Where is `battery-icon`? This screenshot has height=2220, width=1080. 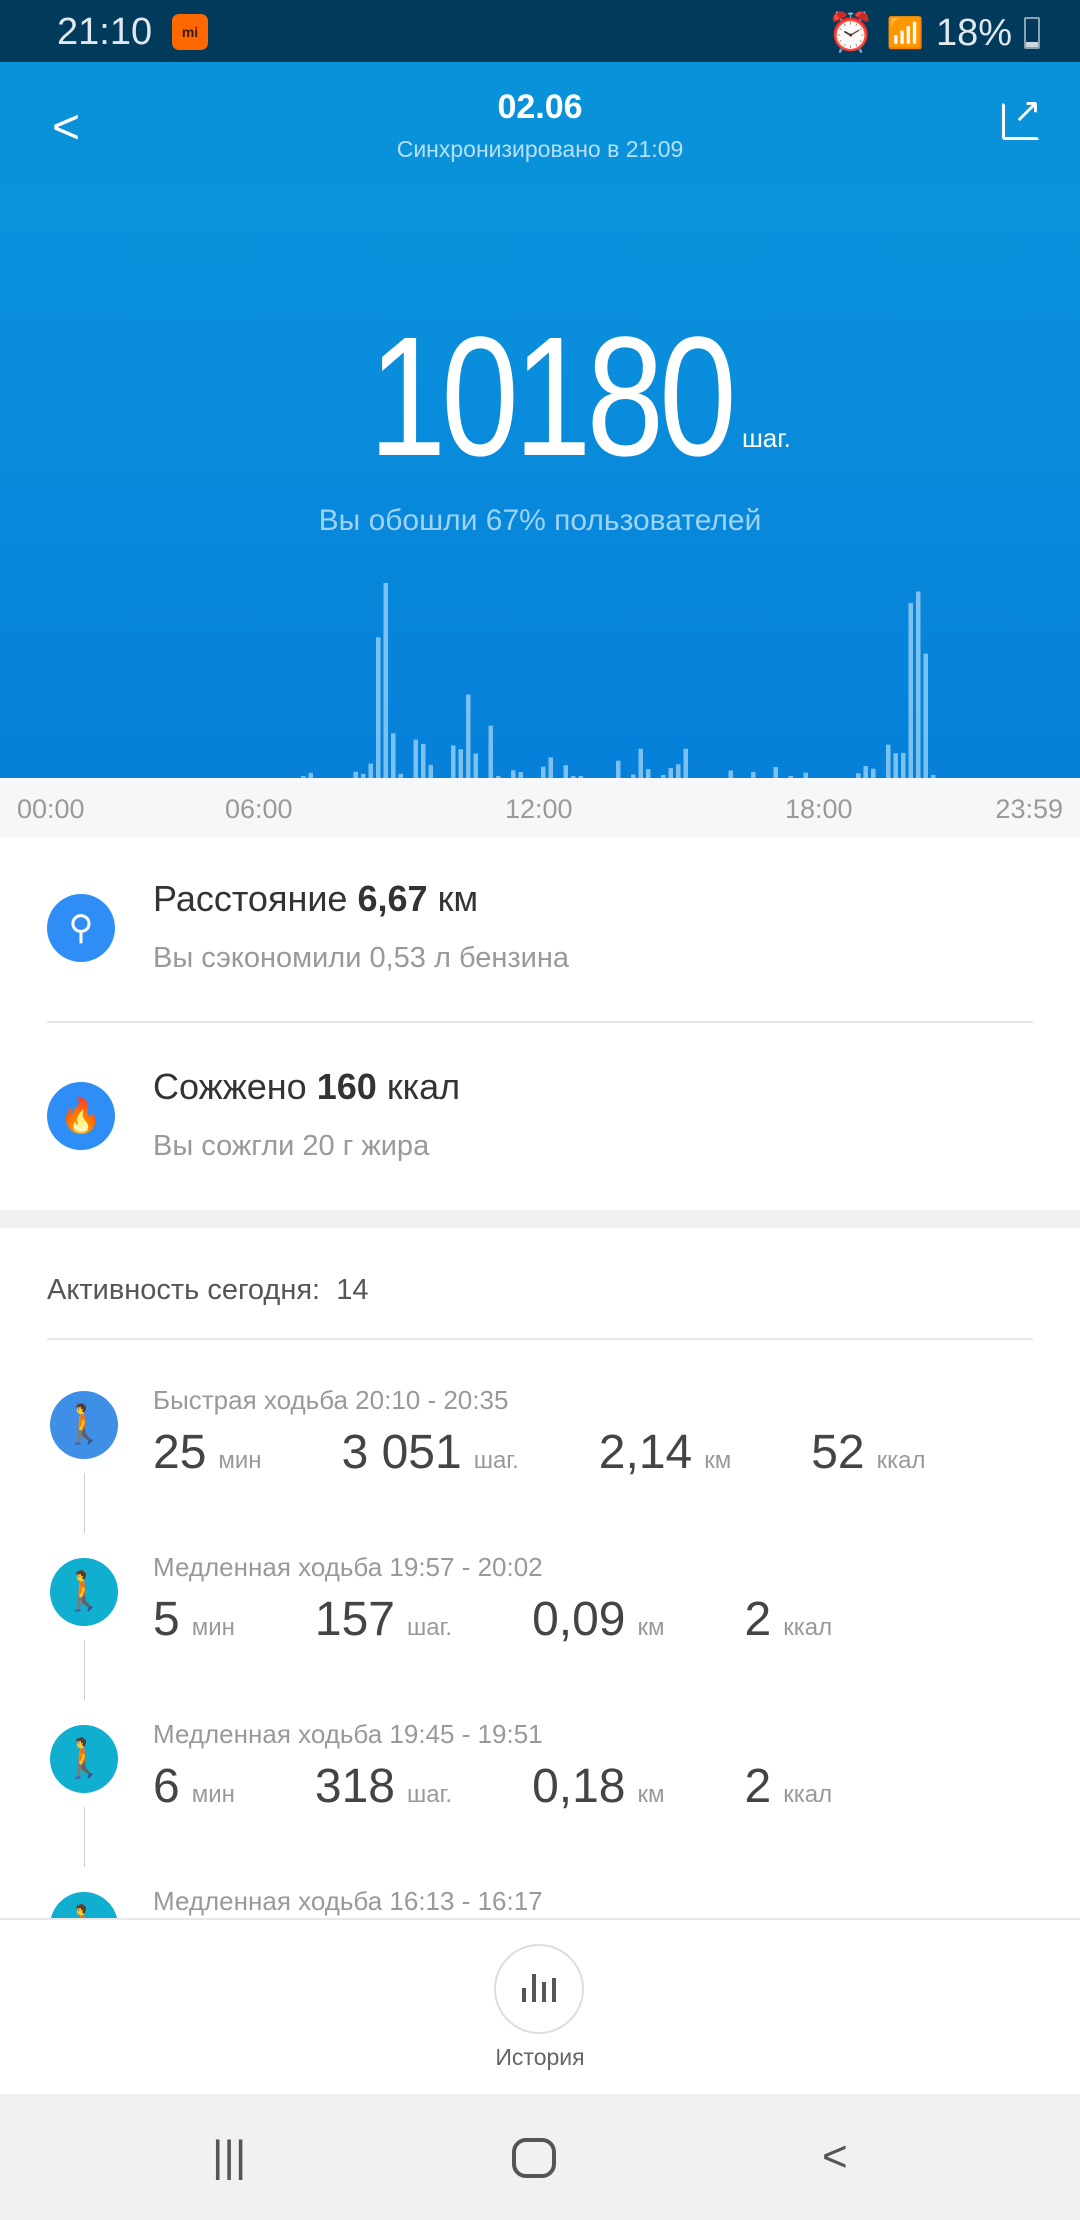 battery-icon is located at coordinates (1032, 33).